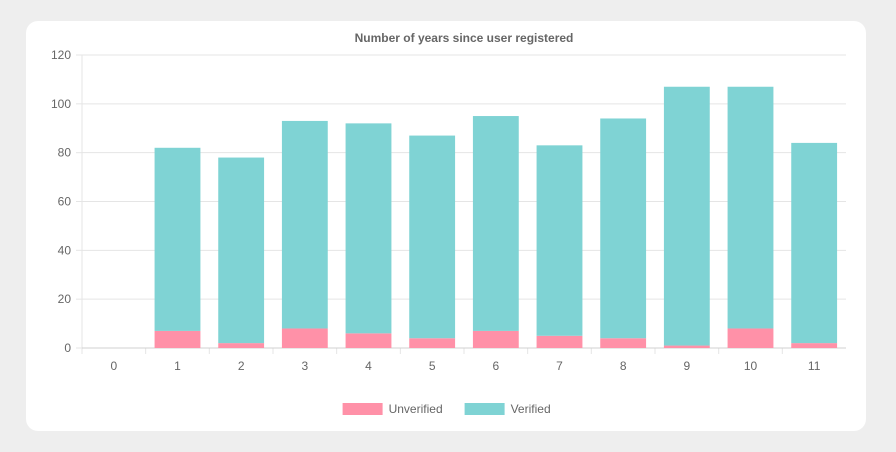  Describe the element at coordinates (751, 366) in the screenshot. I see `x-tick-label: 10` at that location.